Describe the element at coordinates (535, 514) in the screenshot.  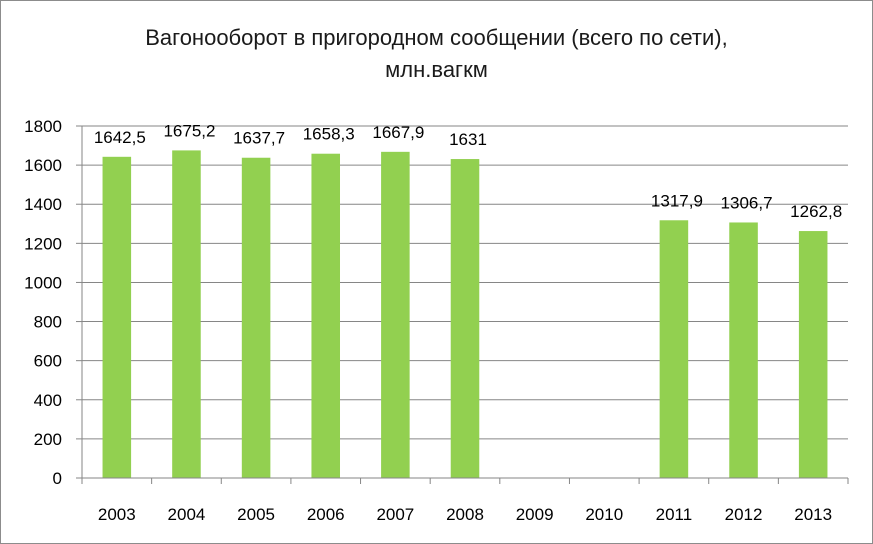
I see `x-tick-label: 2009` at that location.